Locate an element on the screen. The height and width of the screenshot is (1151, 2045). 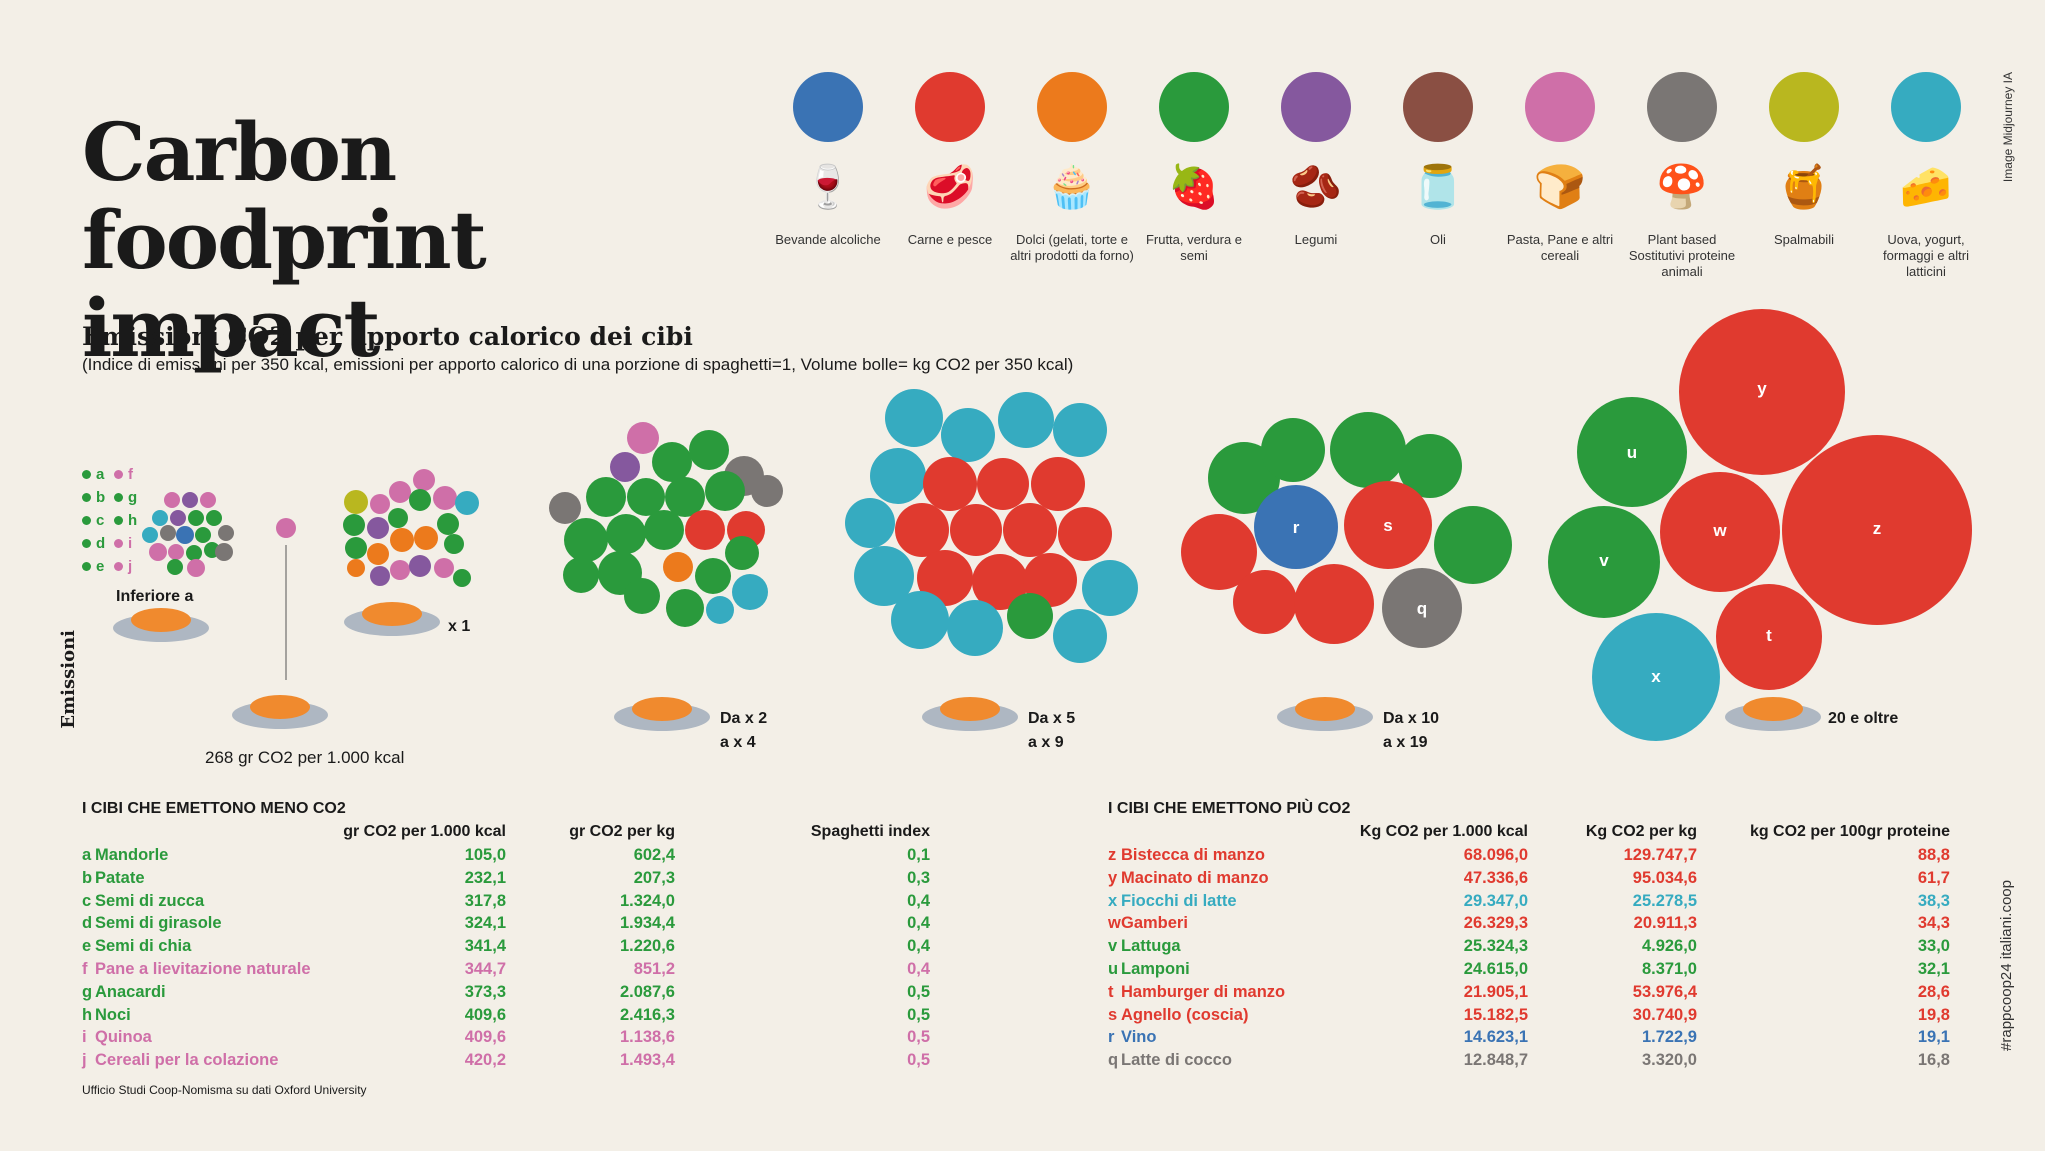
row-key: t is located at coordinates (1111, 991).